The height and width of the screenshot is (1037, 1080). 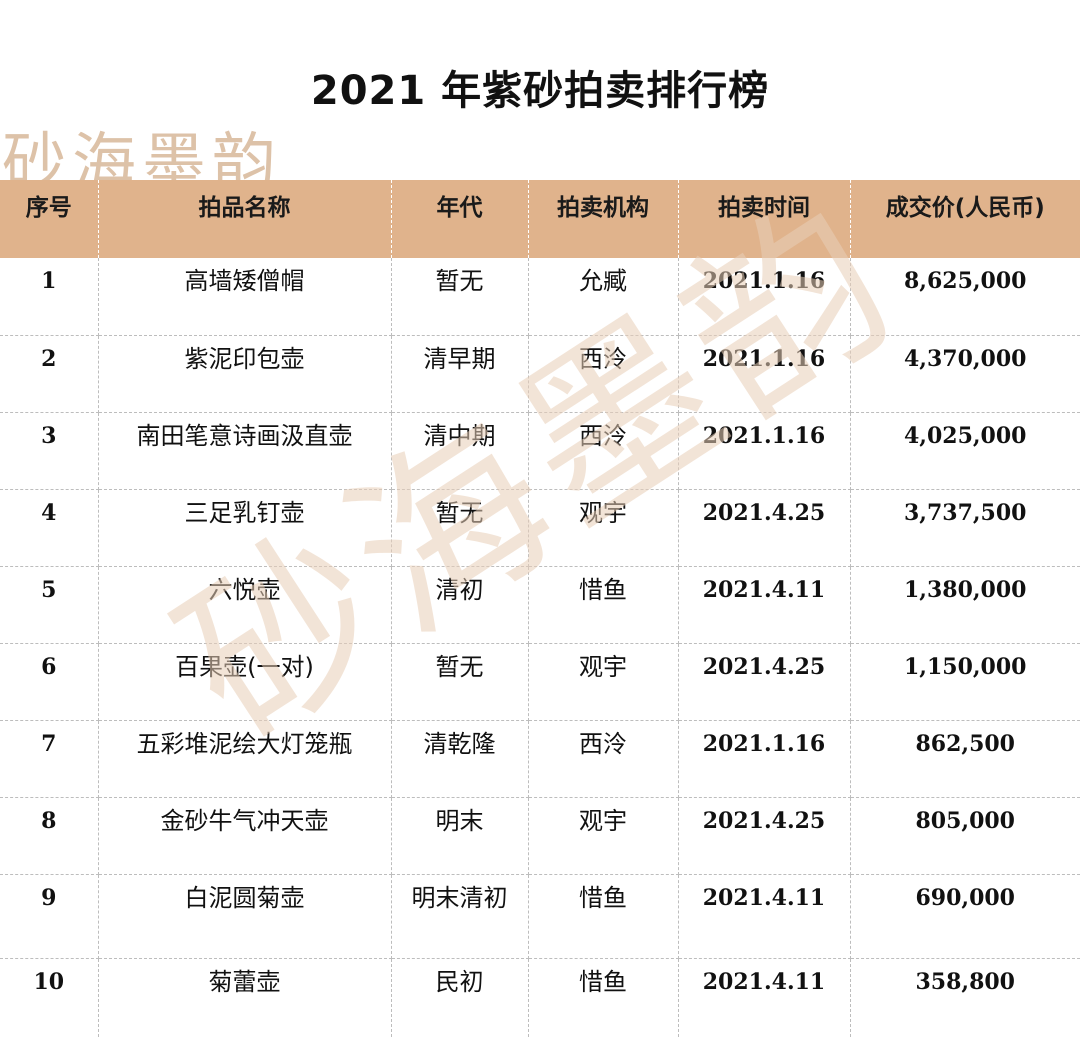 I want to click on cell-no: 3, so click(x=49, y=451).